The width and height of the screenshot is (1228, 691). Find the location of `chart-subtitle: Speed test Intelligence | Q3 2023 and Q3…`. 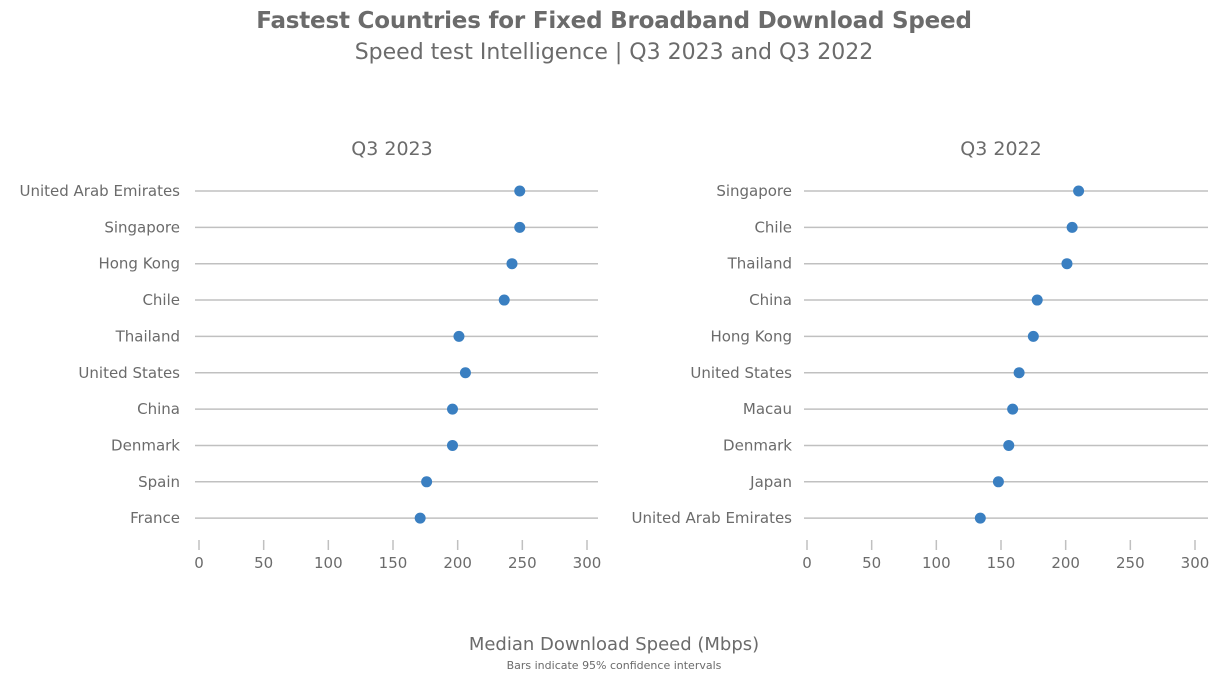

chart-subtitle: Speed test Intelligence | Q3 2023 and Q3… is located at coordinates (614, 52).